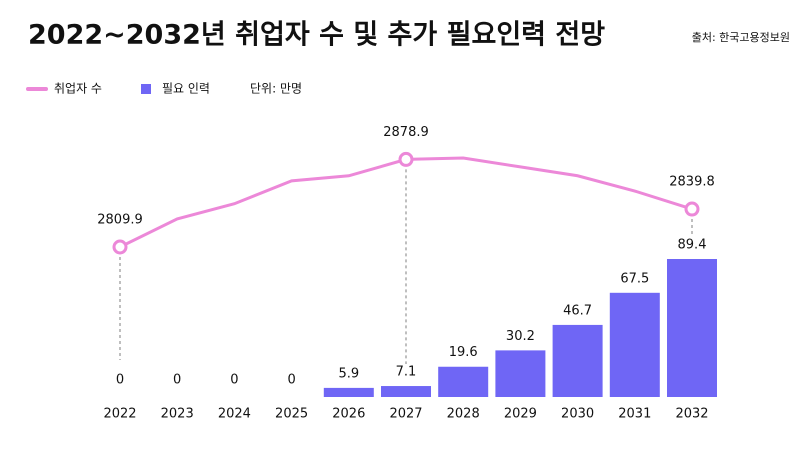  Describe the element at coordinates (520, 414) in the screenshot. I see `x-tick-label: 2029` at that location.